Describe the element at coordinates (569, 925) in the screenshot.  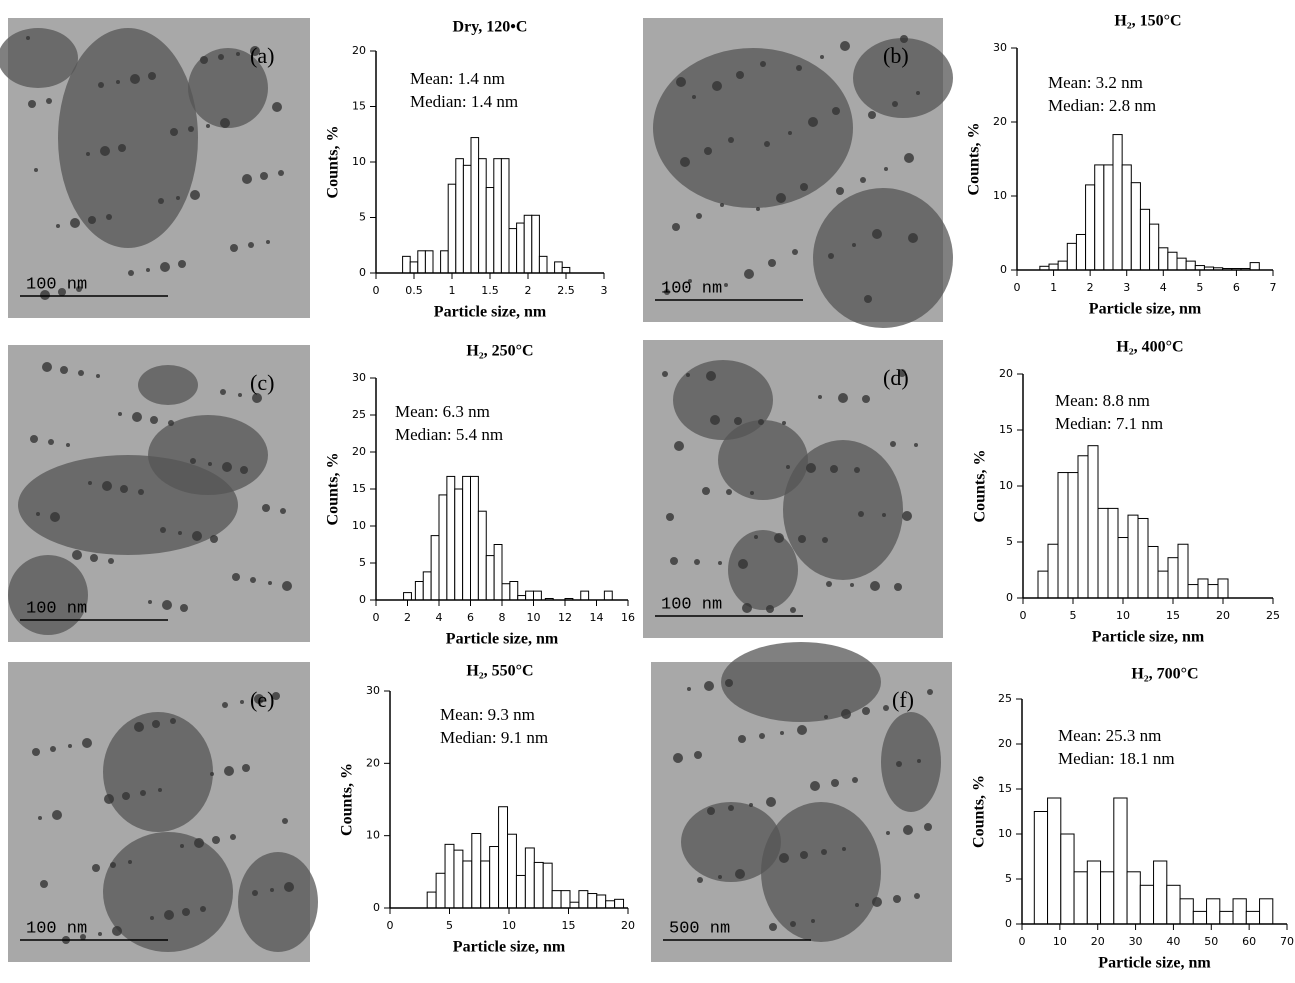
I see `x-tick-label: 15` at that location.